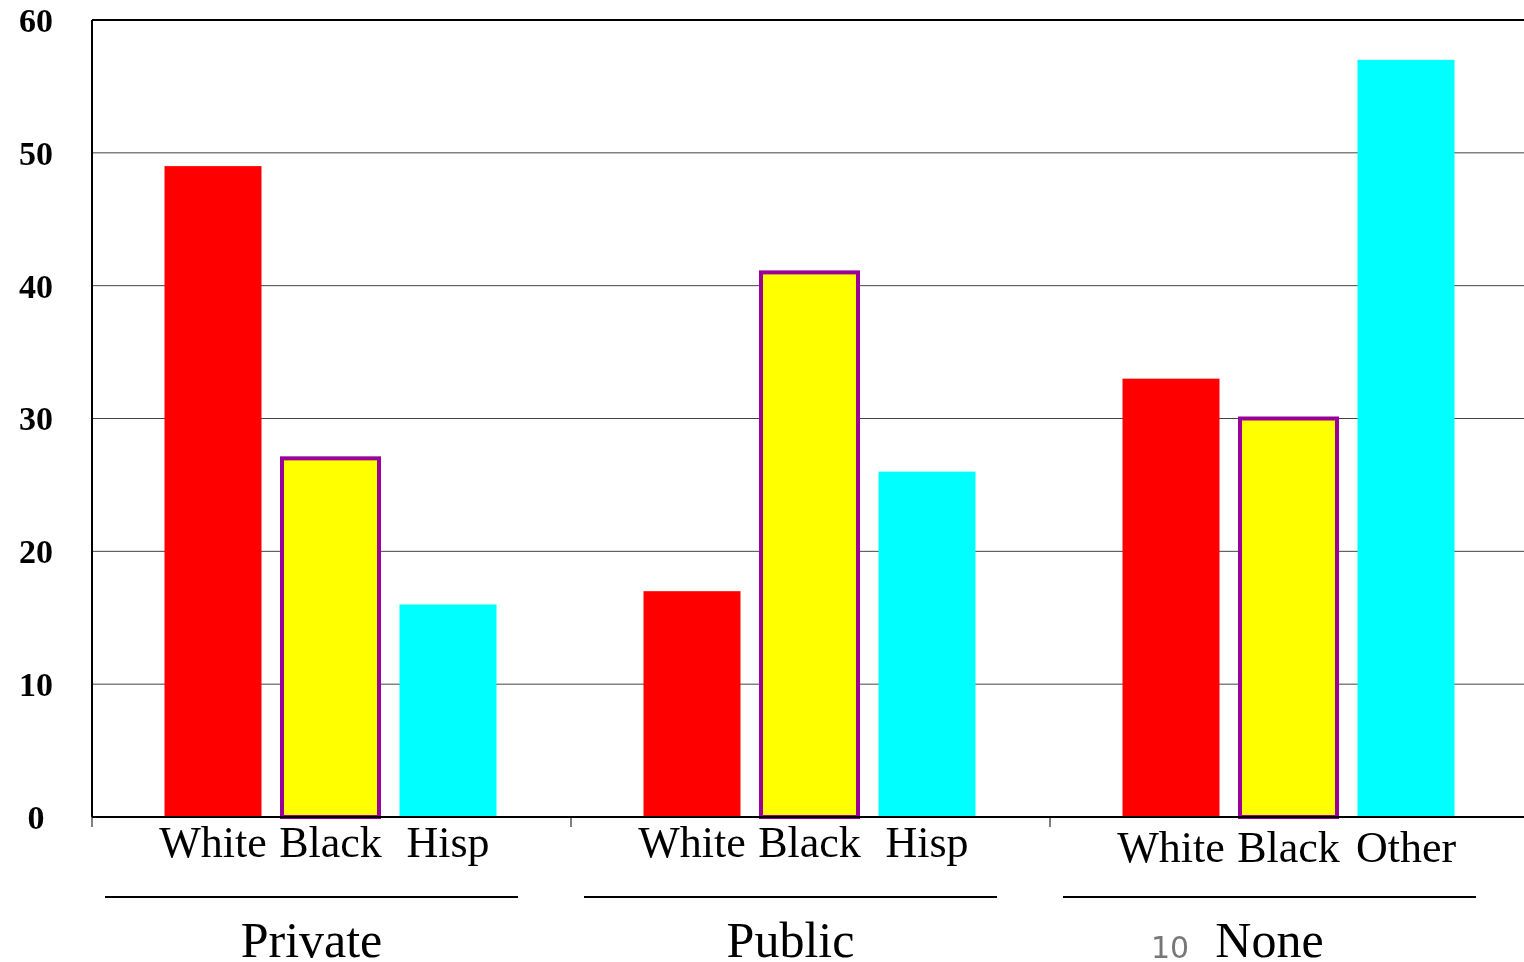 The width and height of the screenshot is (1524, 962). I want to click on text: Public, so click(790, 937).